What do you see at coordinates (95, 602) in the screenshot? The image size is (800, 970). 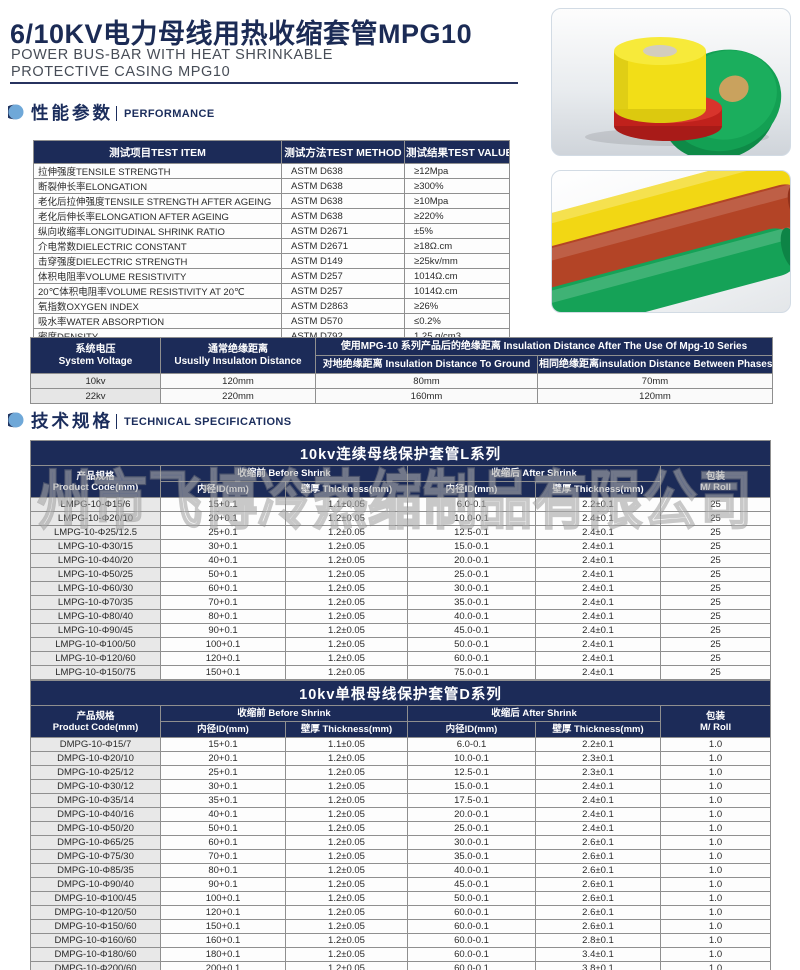 I see `product-code-cell: LMPG-10-Φ70/35` at bounding box center [95, 602].